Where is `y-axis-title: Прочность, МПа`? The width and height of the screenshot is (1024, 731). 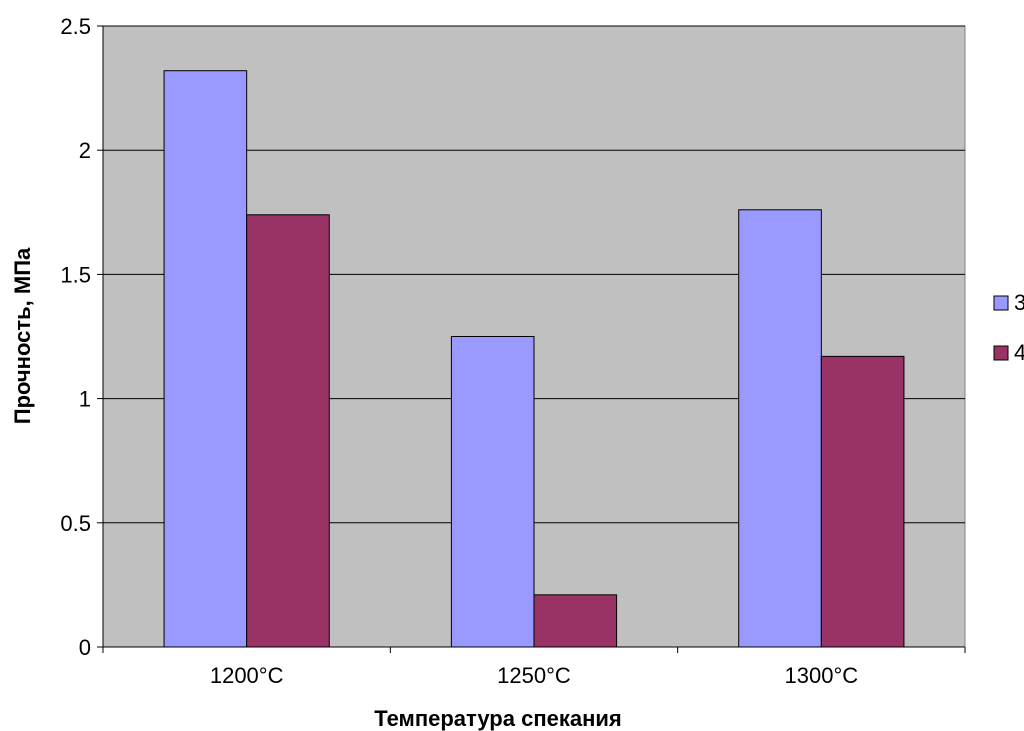 y-axis-title: Прочность, МПа is located at coordinates (22, 335).